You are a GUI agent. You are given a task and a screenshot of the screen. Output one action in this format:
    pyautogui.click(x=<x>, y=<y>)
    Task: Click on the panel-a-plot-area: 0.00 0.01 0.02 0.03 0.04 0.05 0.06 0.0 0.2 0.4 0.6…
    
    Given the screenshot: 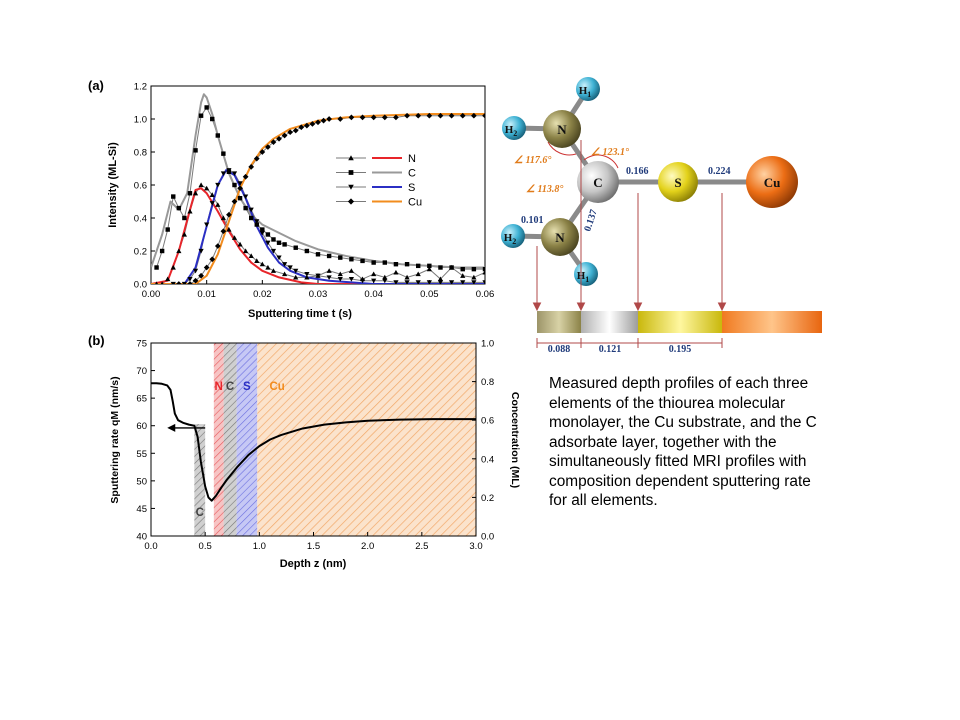 What is the action you would take?
    pyautogui.click(x=314, y=191)
    